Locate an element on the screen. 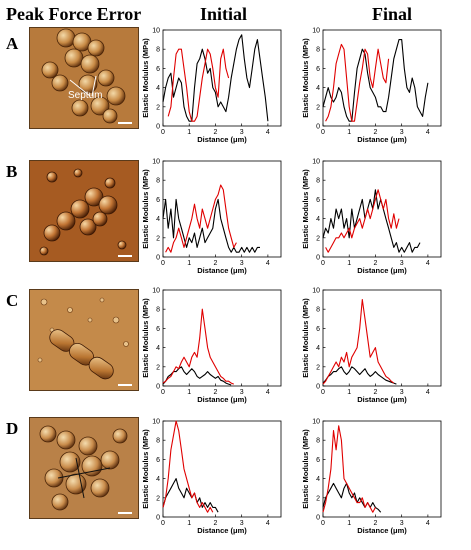 This screenshot has height=550, width=471. row-label-d: D is located at coordinates (12, 428).